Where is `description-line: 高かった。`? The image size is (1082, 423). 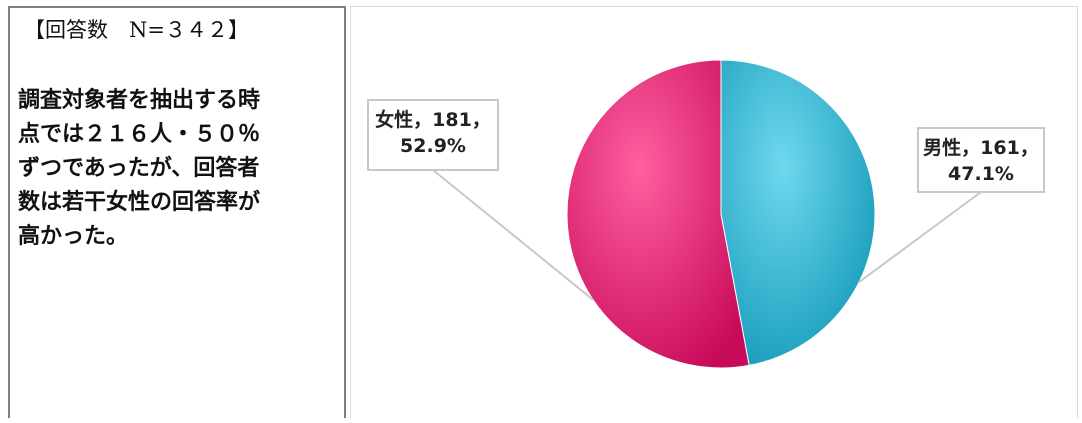
description-line: 高かった。 is located at coordinates (73, 236).